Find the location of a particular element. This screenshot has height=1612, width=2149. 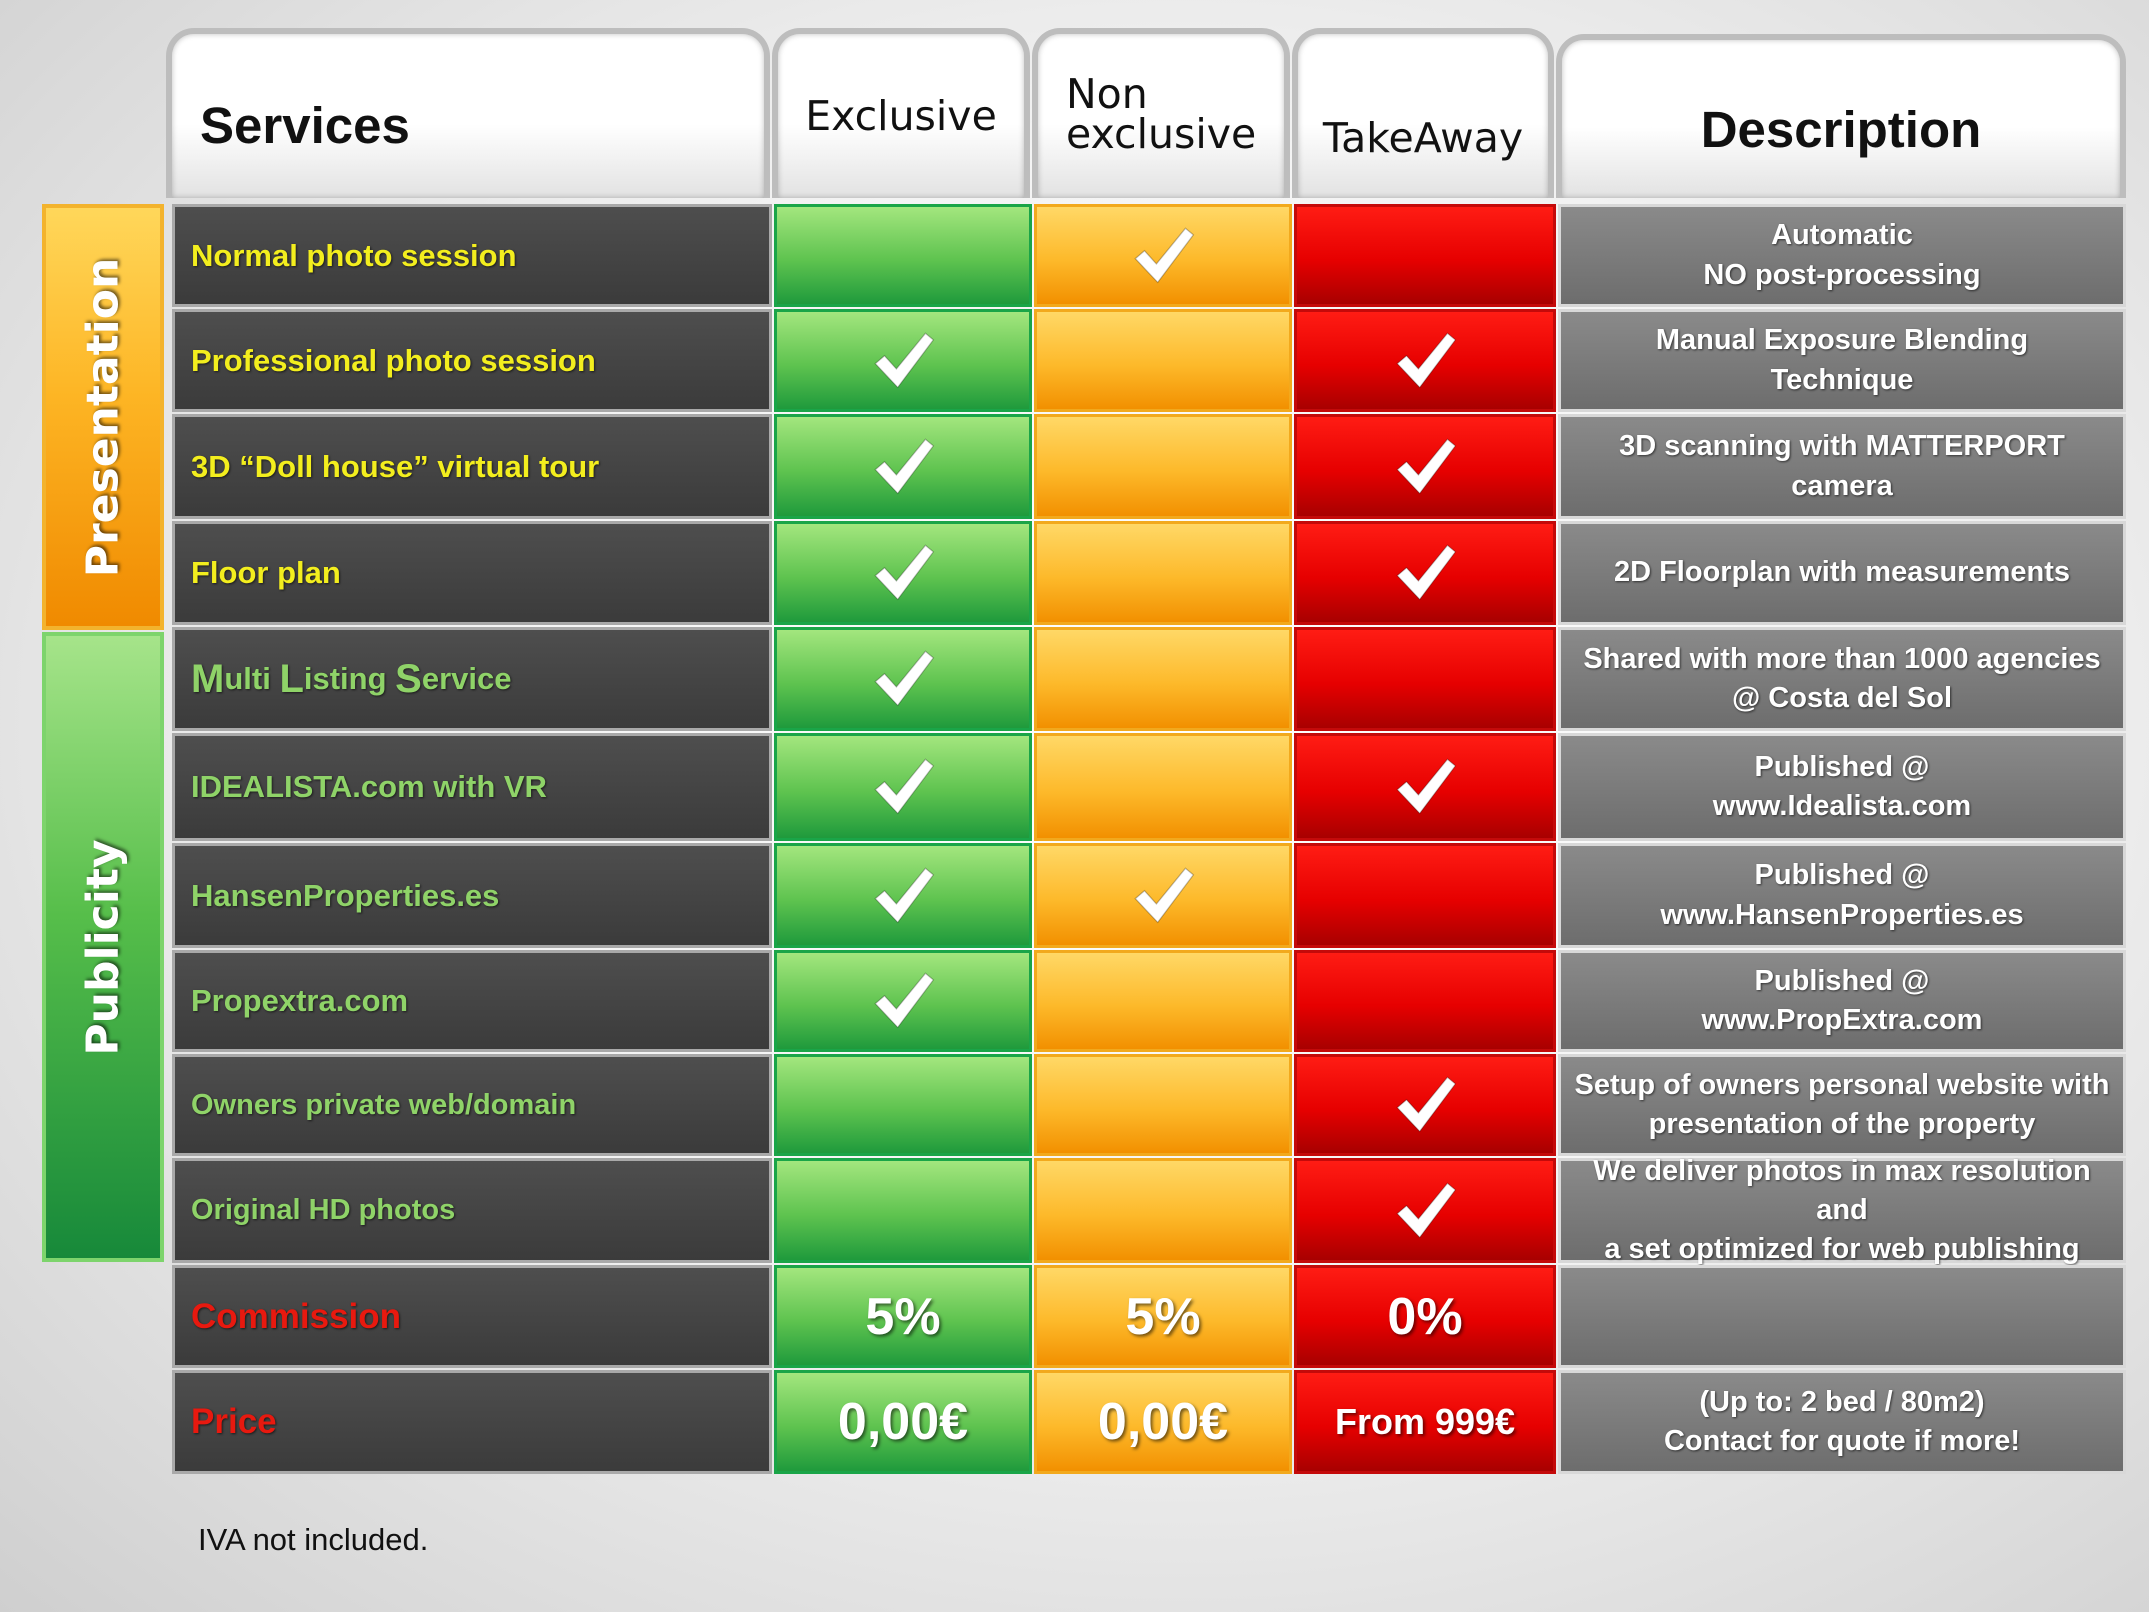

commission-label-cell: Commission is located at coordinates (472, 1316).